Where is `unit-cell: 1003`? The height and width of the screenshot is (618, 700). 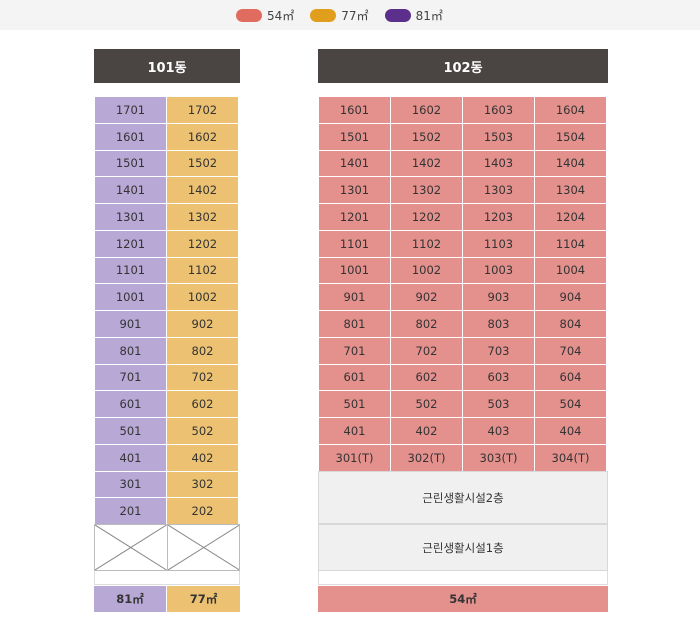
unit-cell: 1003 is located at coordinates (499, 271).